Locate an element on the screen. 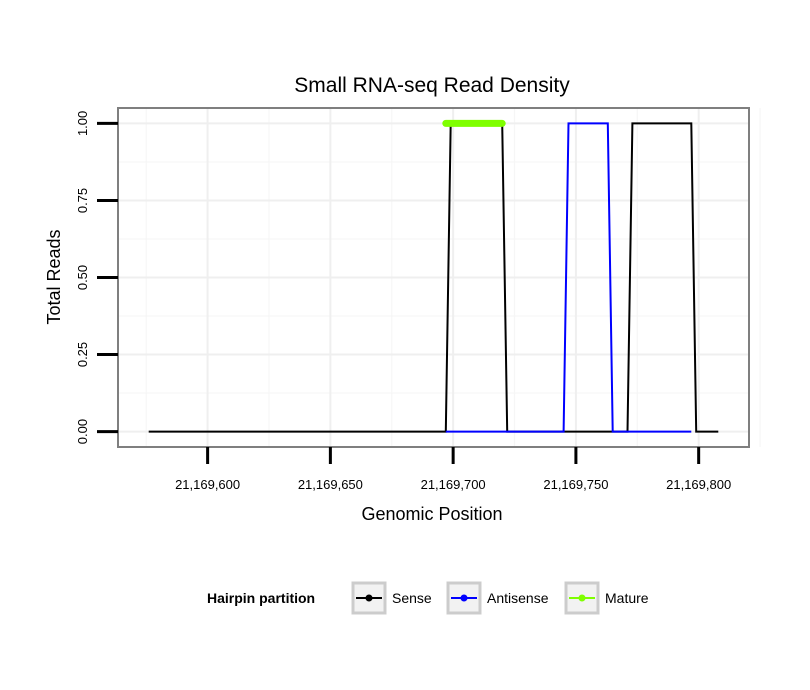 The image size is (810, 690). legend-label-sense: Sense is located at coordinates (412, 598).